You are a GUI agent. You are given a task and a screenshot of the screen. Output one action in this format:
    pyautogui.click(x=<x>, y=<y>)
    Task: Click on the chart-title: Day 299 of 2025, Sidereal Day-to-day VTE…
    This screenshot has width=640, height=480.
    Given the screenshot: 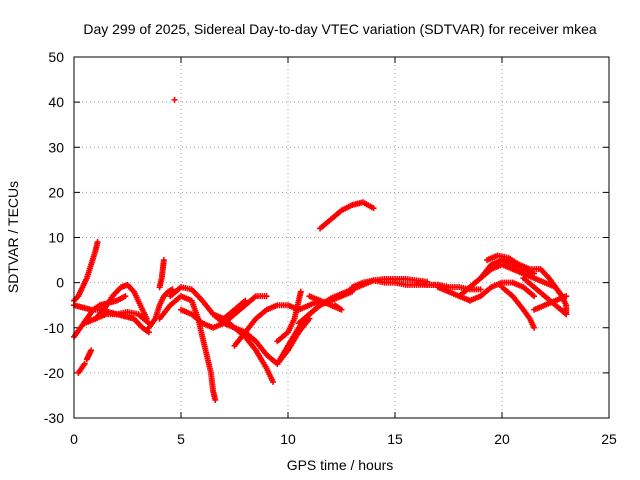 What is the action you would take?
    pyautogui.click(x=339, y=29)
    